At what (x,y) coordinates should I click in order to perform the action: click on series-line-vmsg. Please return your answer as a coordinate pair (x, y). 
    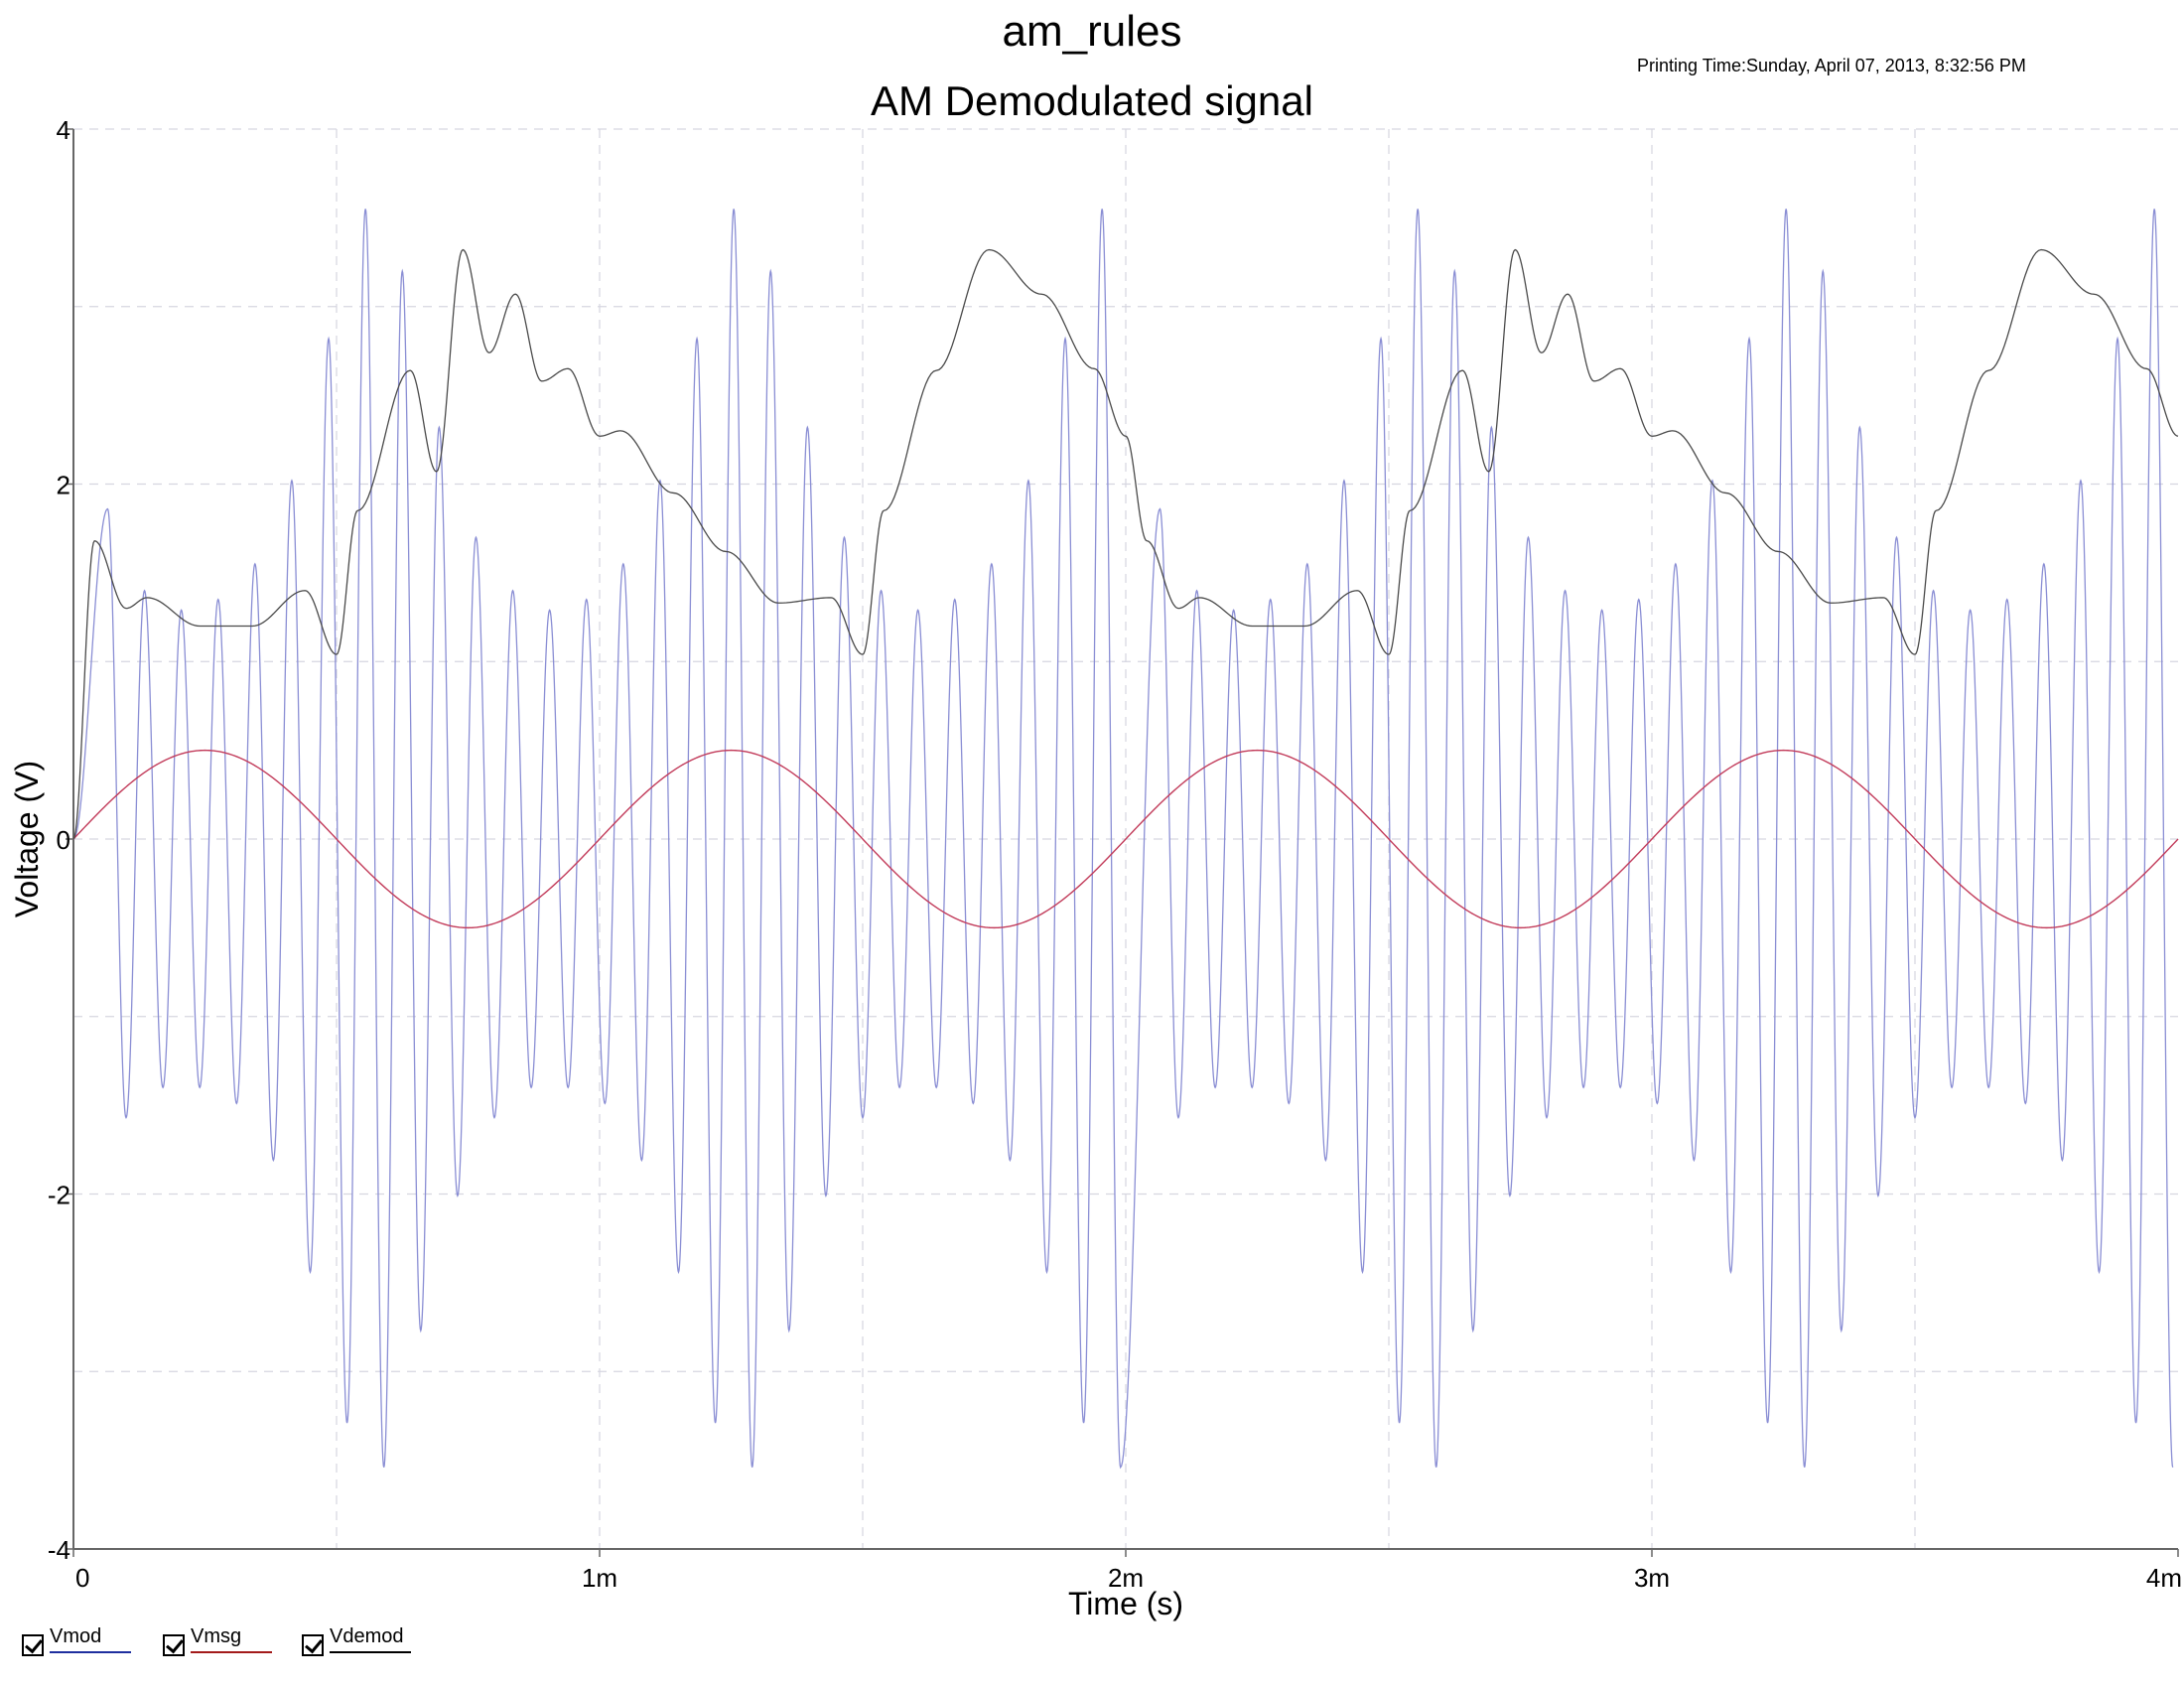
    Looking at the image, I should click on (1125, 839).